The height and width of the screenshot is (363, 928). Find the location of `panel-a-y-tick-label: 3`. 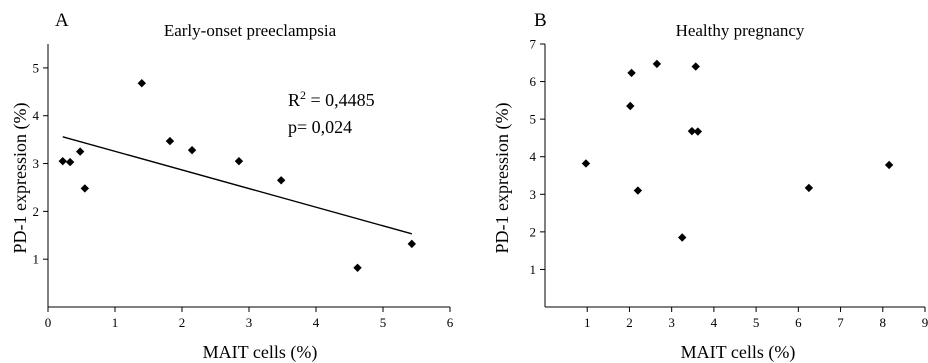

panel-a-y-tick-label: 3 is located at coordinates (36, 163).